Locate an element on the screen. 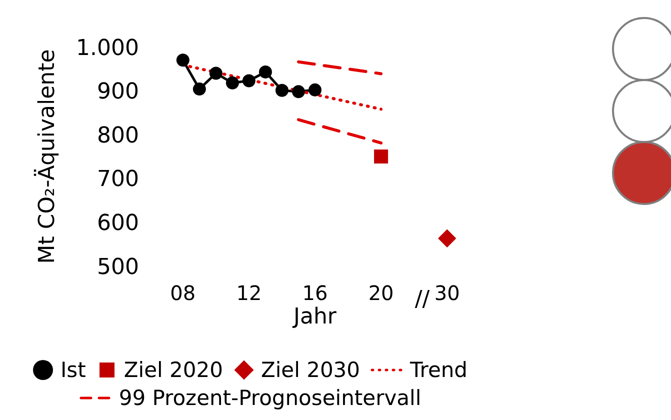 The width and height of the screenshot is (671, 420). x-tick-label: 16 is located at coordinates (315, 293).